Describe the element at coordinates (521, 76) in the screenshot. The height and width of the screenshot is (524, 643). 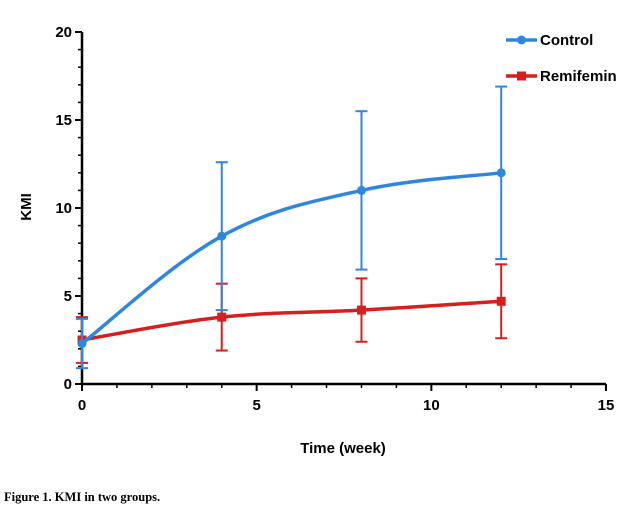
I see `legend-marker-remifemin` at that location.